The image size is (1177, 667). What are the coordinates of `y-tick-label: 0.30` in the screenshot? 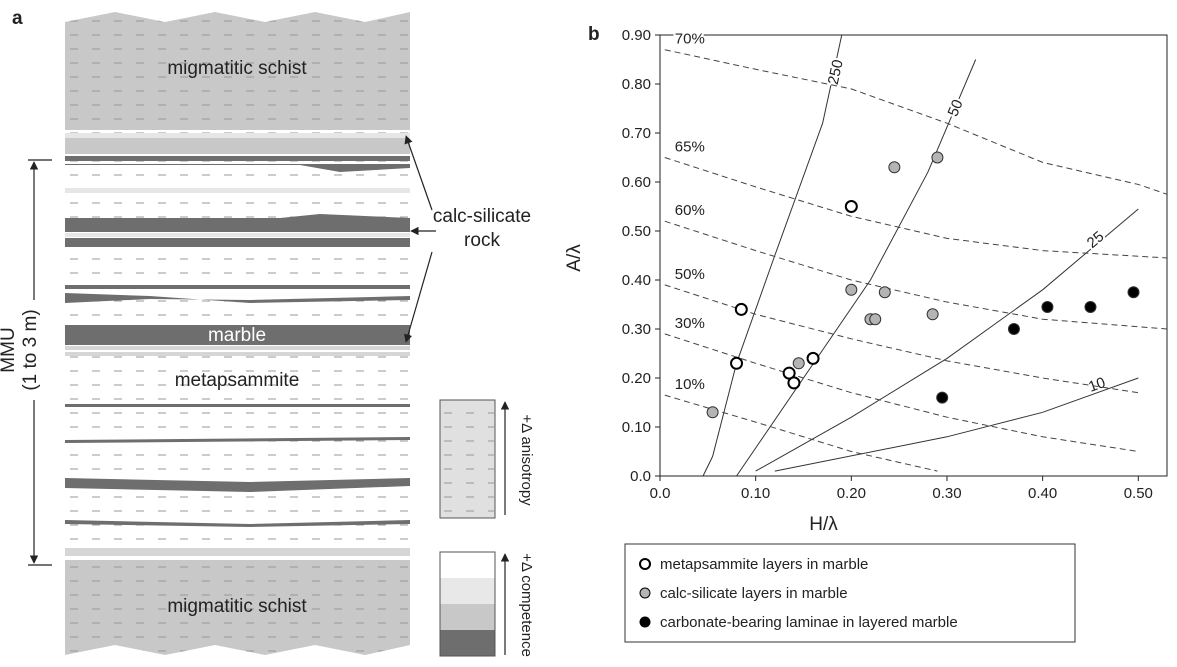 It's located at (636, 329).